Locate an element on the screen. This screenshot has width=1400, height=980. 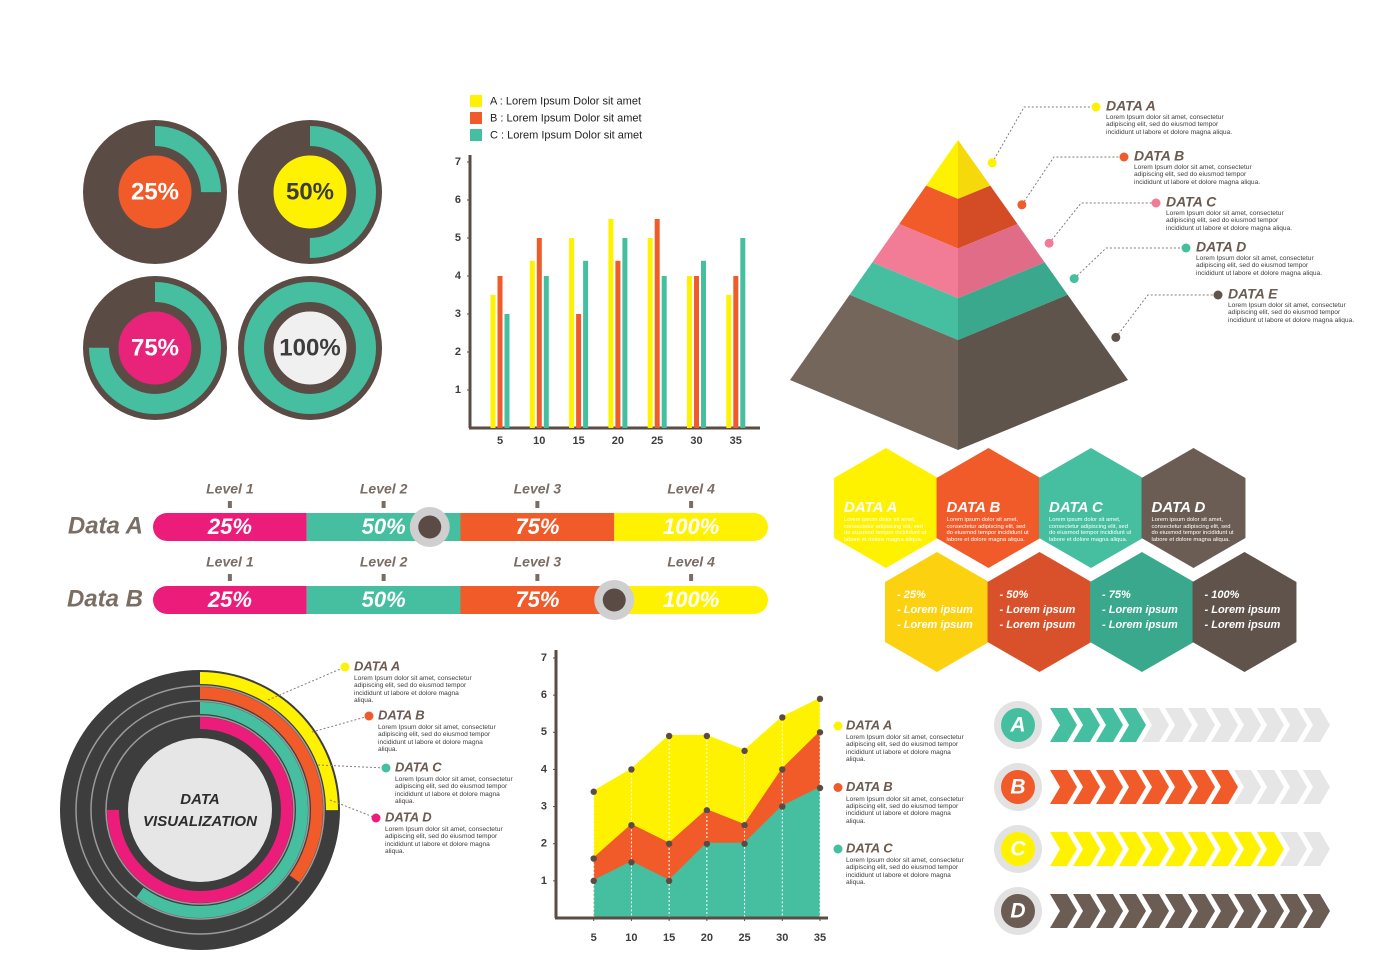
legend-dot is located at coordinates (838, 787).